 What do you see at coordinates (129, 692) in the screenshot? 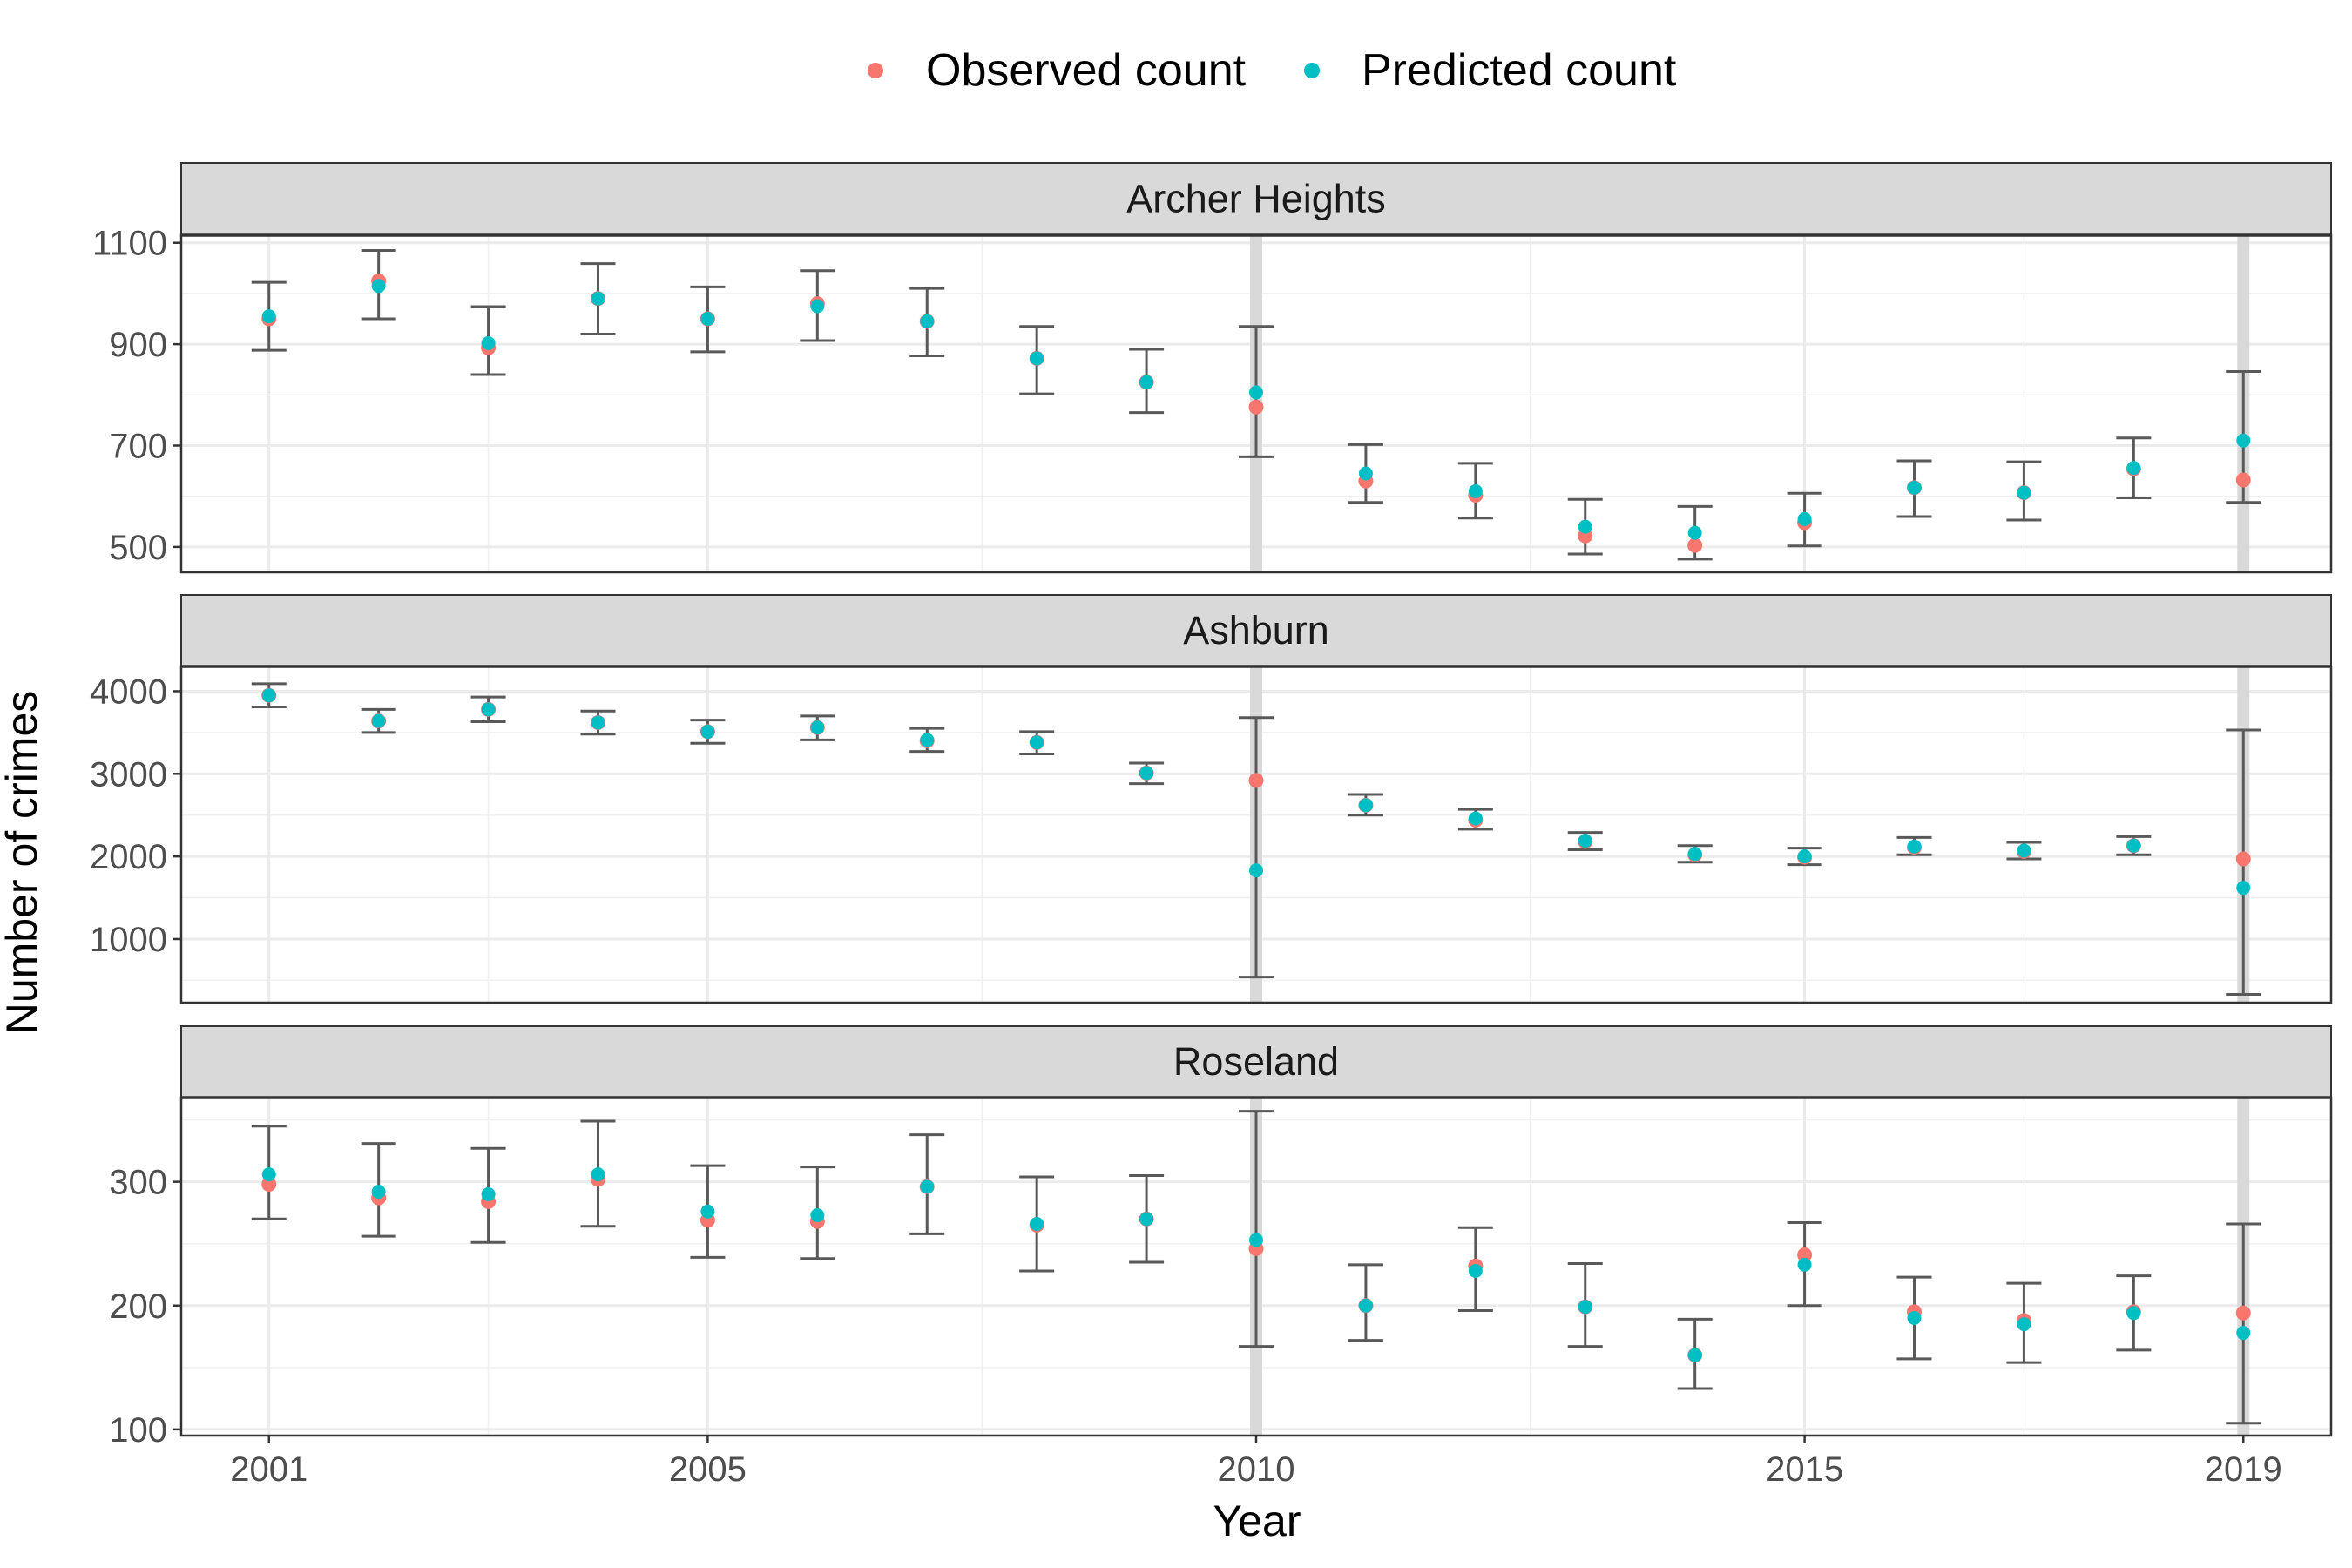
I see `y-tick-label: 4000` at bounding box center [129, 692].